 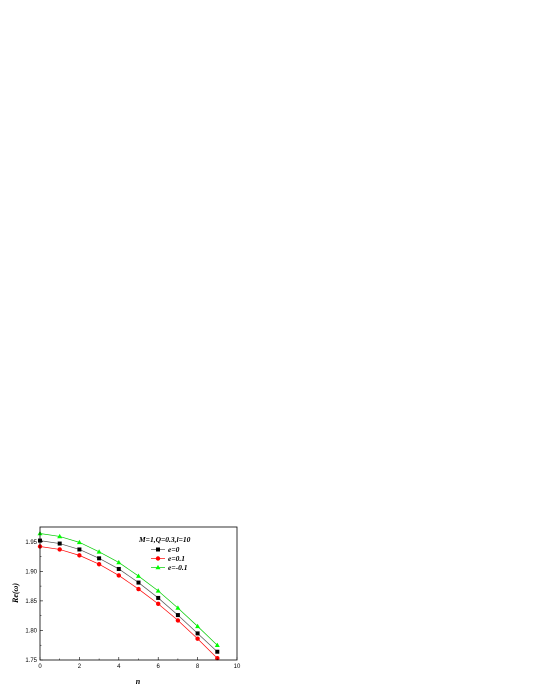 I want to click on legend-entry: e=0, so click(x=165, y=549).